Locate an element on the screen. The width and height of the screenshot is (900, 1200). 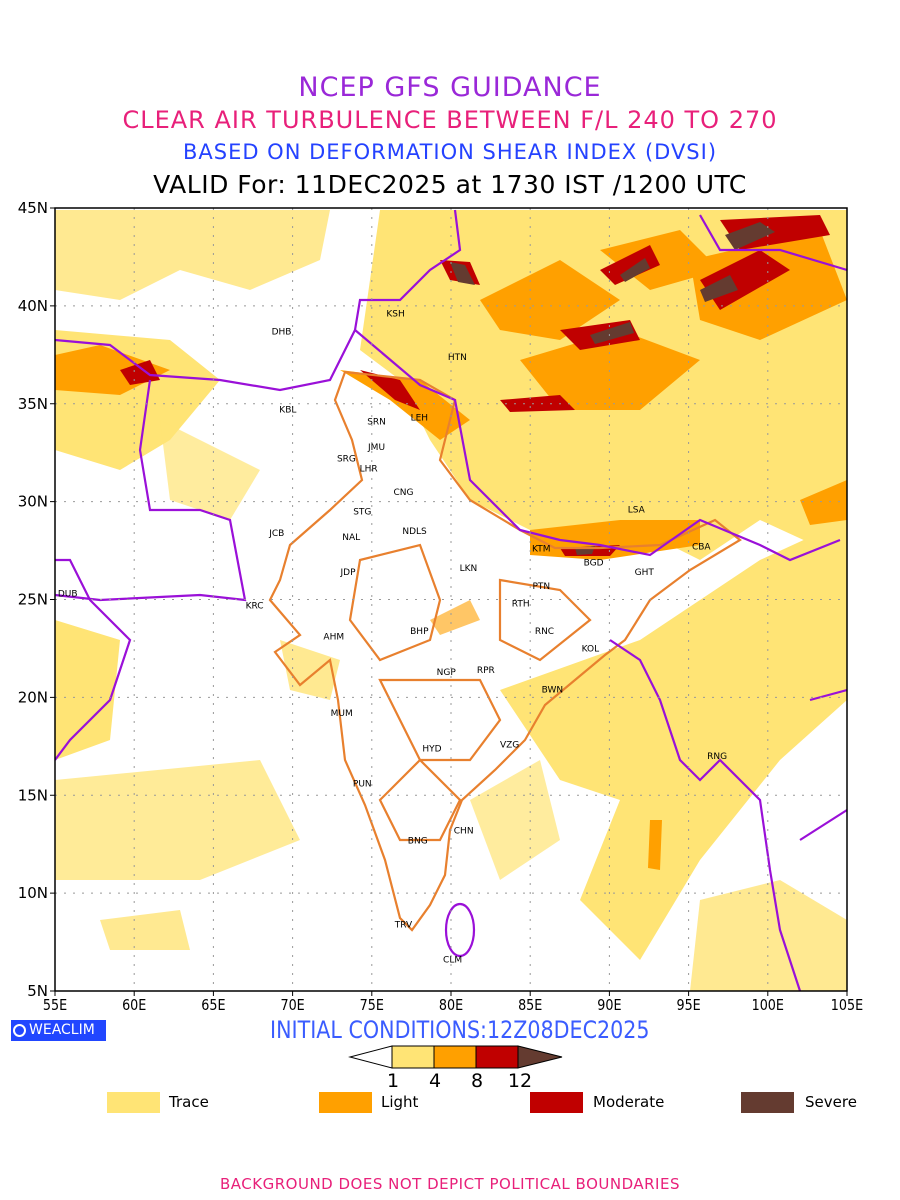
lon-tick-label: 90E is located at coordinates (609, 1005).